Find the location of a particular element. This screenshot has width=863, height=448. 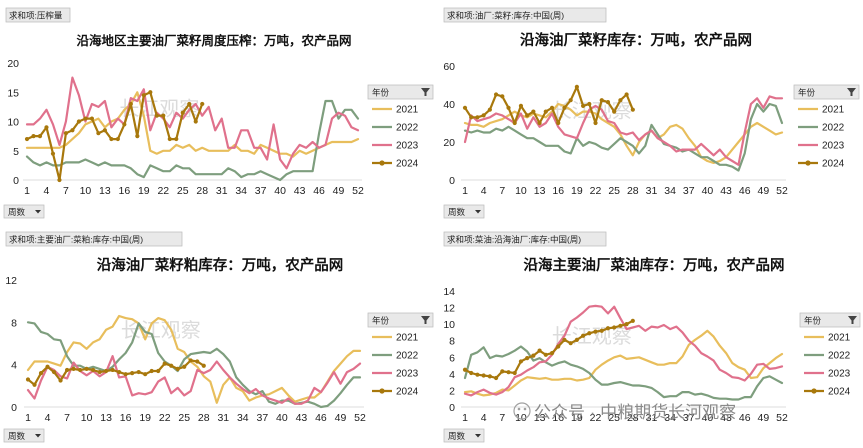

y-tick-label: 6 is located at coordinates (452, 358).